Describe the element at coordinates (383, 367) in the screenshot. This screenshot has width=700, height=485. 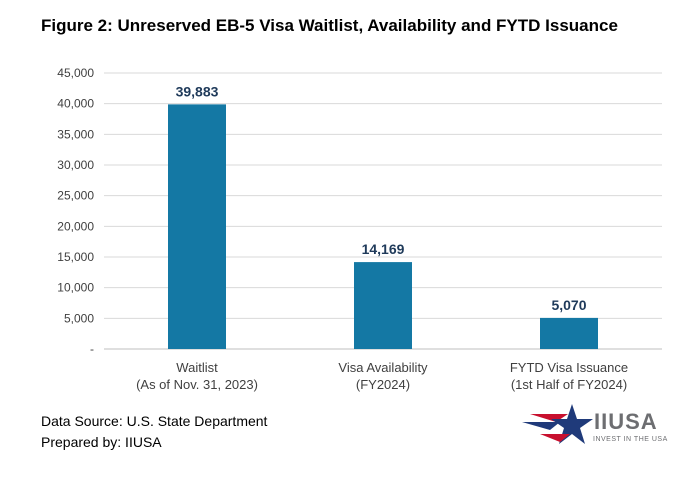
I see `category-label: Visa Availability` at that location.